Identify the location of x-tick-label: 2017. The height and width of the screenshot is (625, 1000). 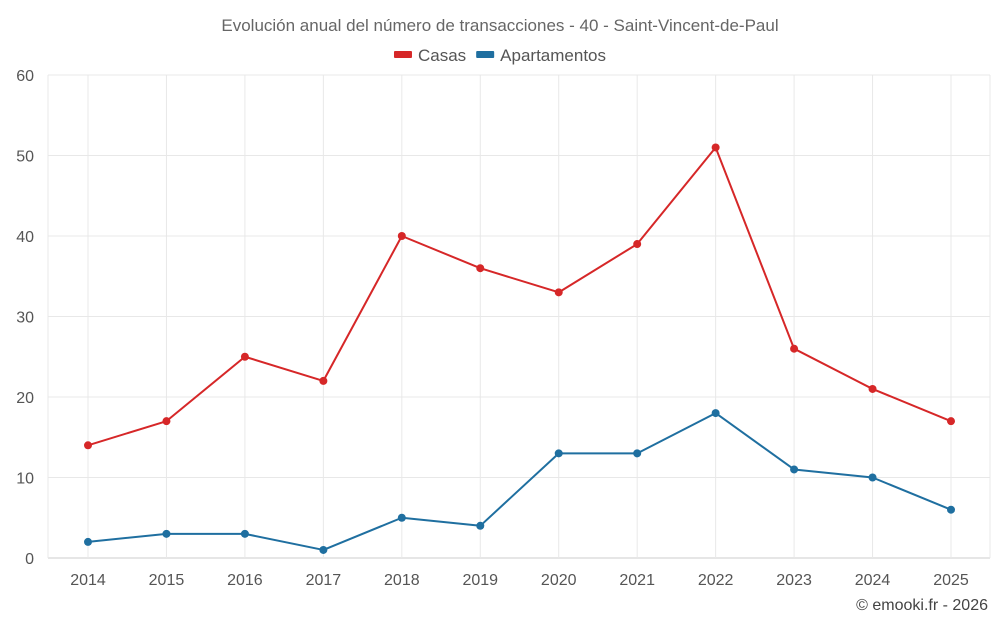
(324, 580).